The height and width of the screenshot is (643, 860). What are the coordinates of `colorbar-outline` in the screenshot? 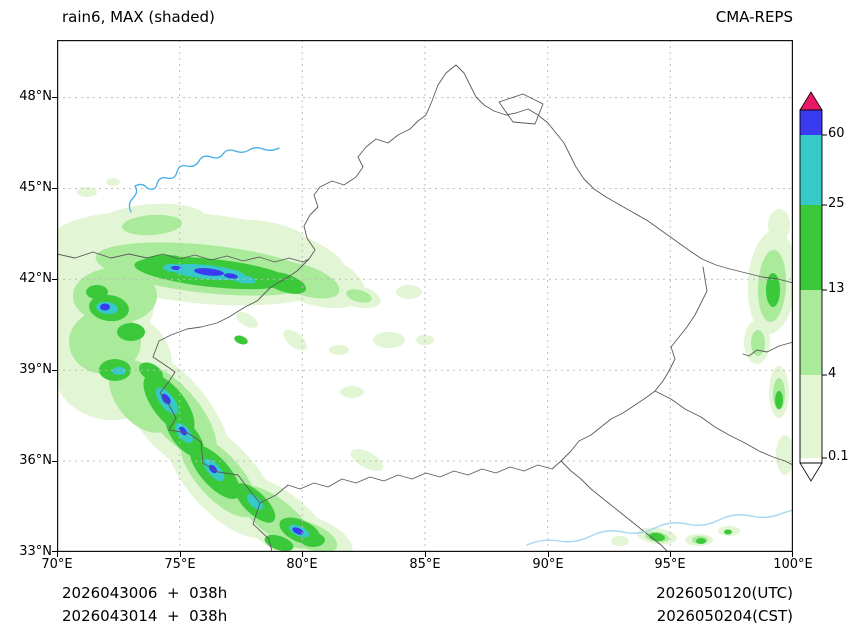 It's located at (811, 286).